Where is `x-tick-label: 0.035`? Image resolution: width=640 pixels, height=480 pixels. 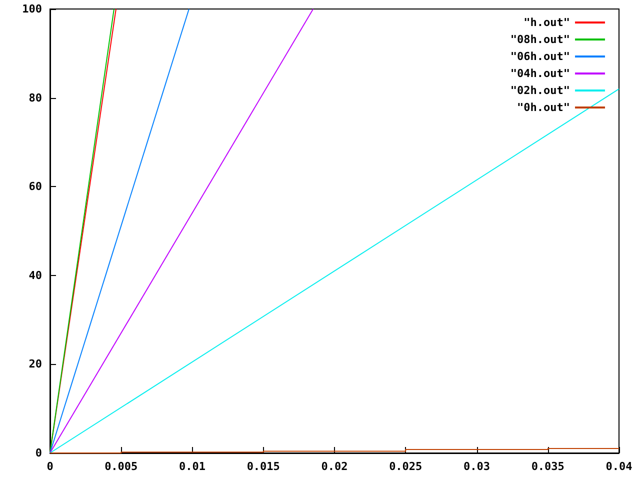 x-tick-label: 0.035 is located at coordinates (547, 466).